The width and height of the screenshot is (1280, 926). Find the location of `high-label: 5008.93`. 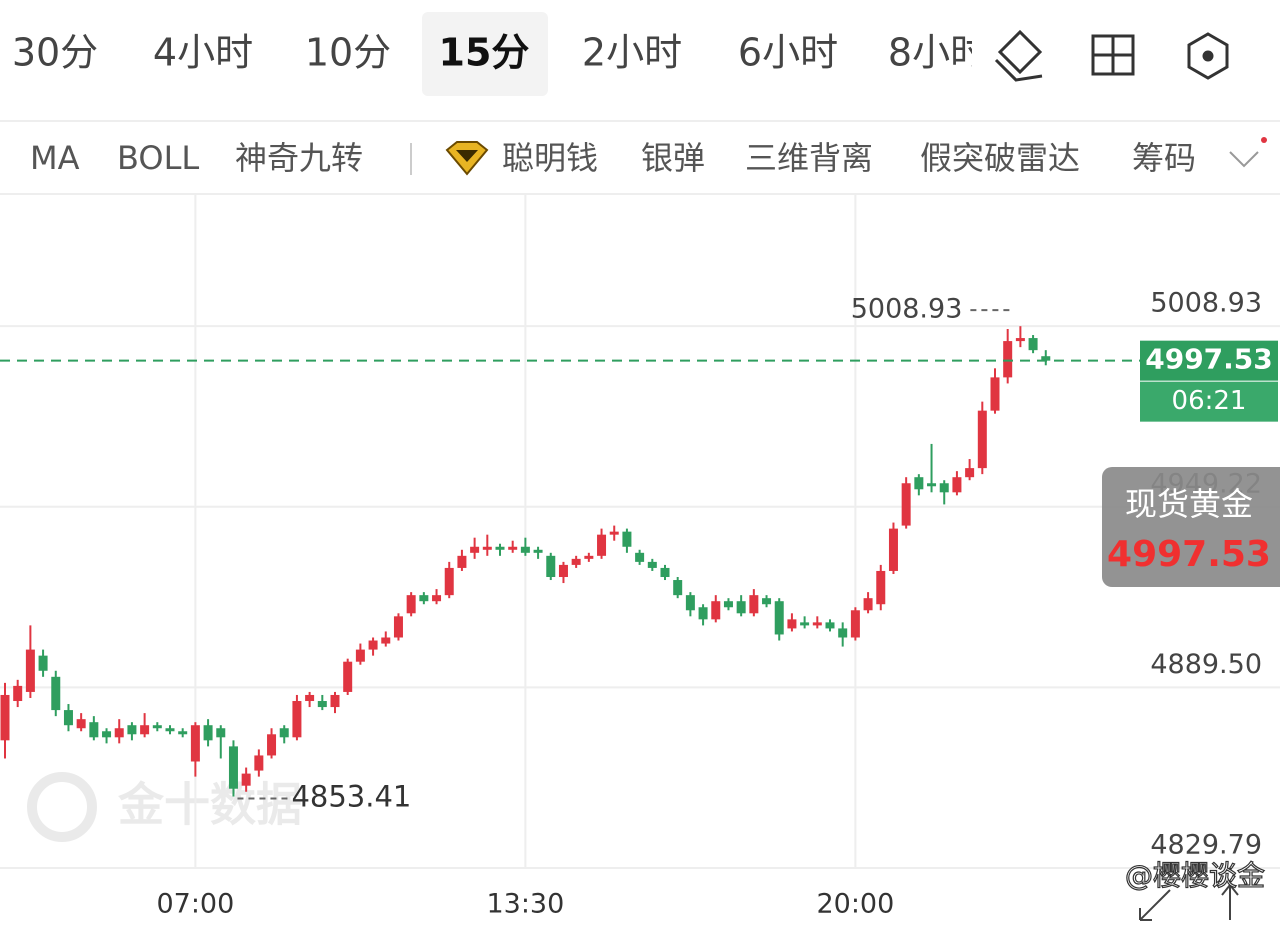

high-label: 5008.93 is located at coordinates (907, 309).